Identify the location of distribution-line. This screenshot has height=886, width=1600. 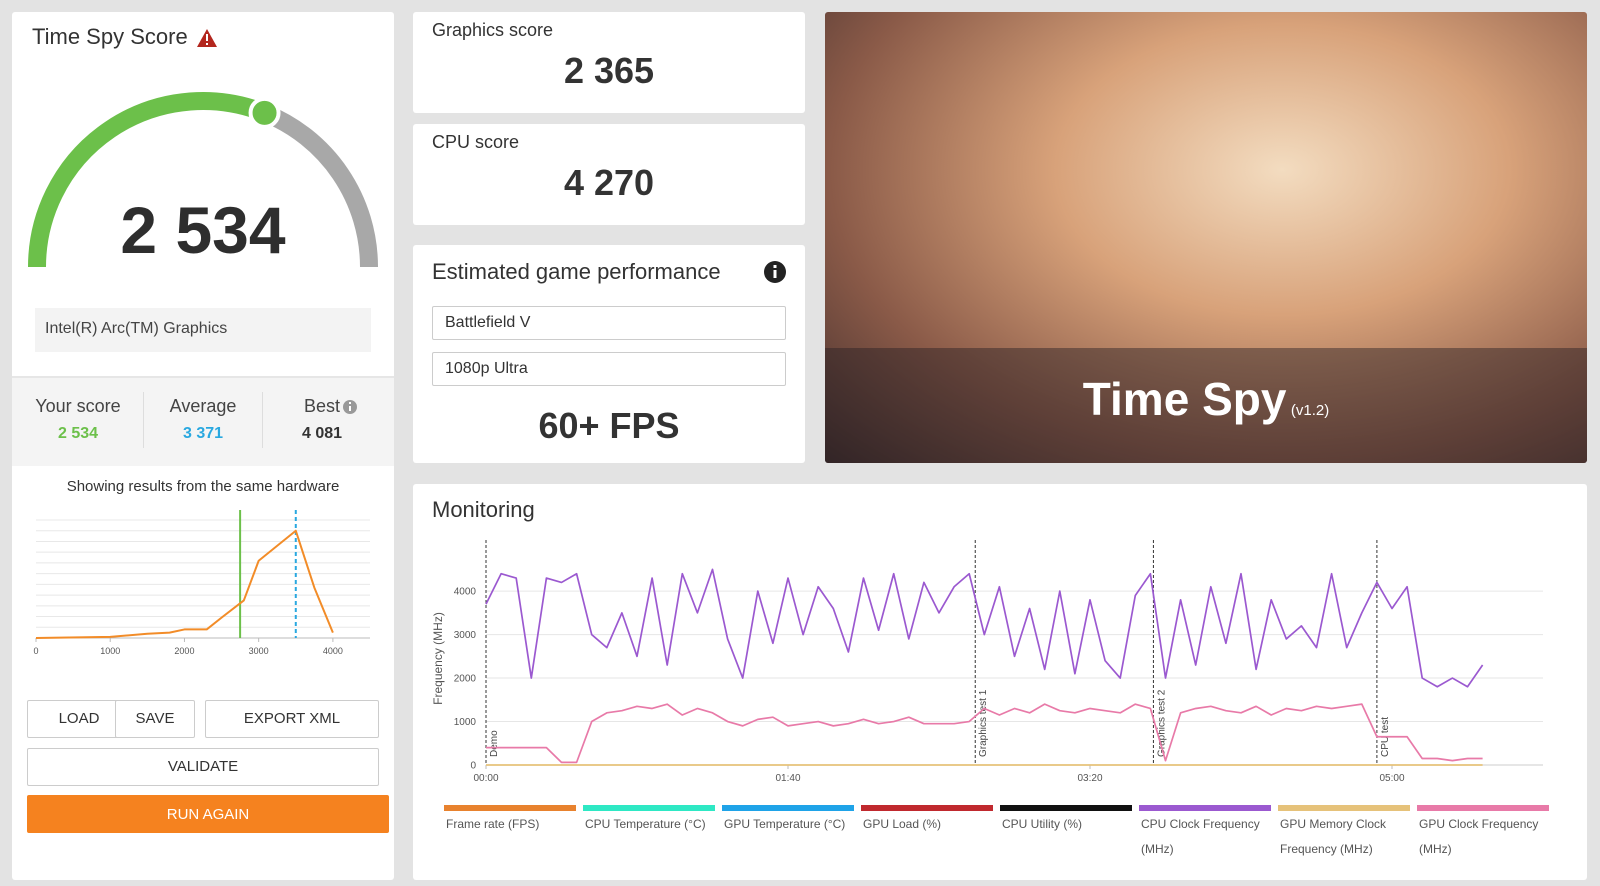
(184, 584).